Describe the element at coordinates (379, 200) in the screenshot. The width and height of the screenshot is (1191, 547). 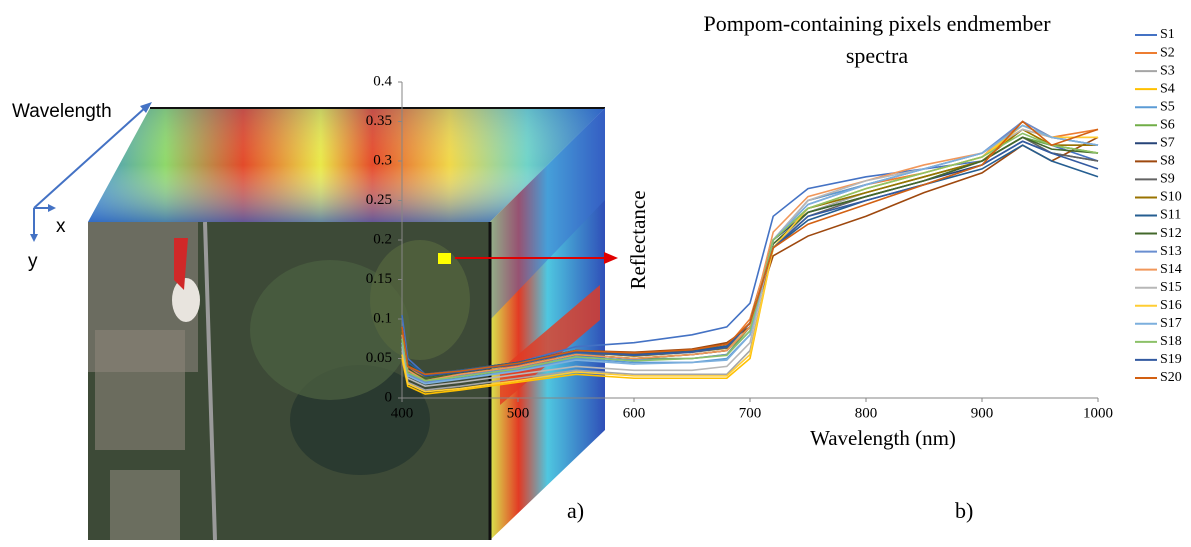
I see `y-tick-label: 0.25` at that location.